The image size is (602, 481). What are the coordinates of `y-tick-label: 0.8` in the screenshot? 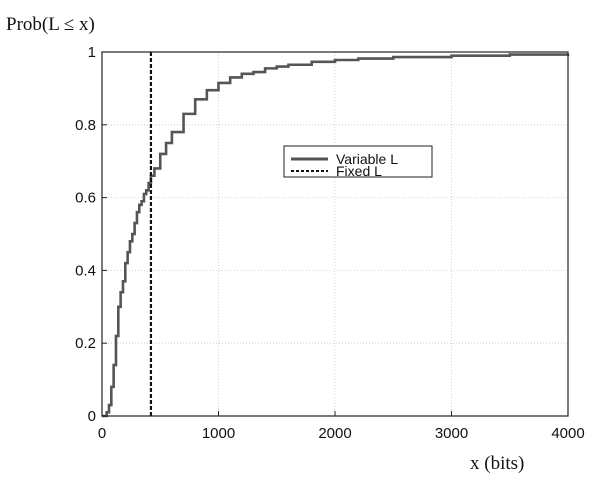 It's located at (85, 125).